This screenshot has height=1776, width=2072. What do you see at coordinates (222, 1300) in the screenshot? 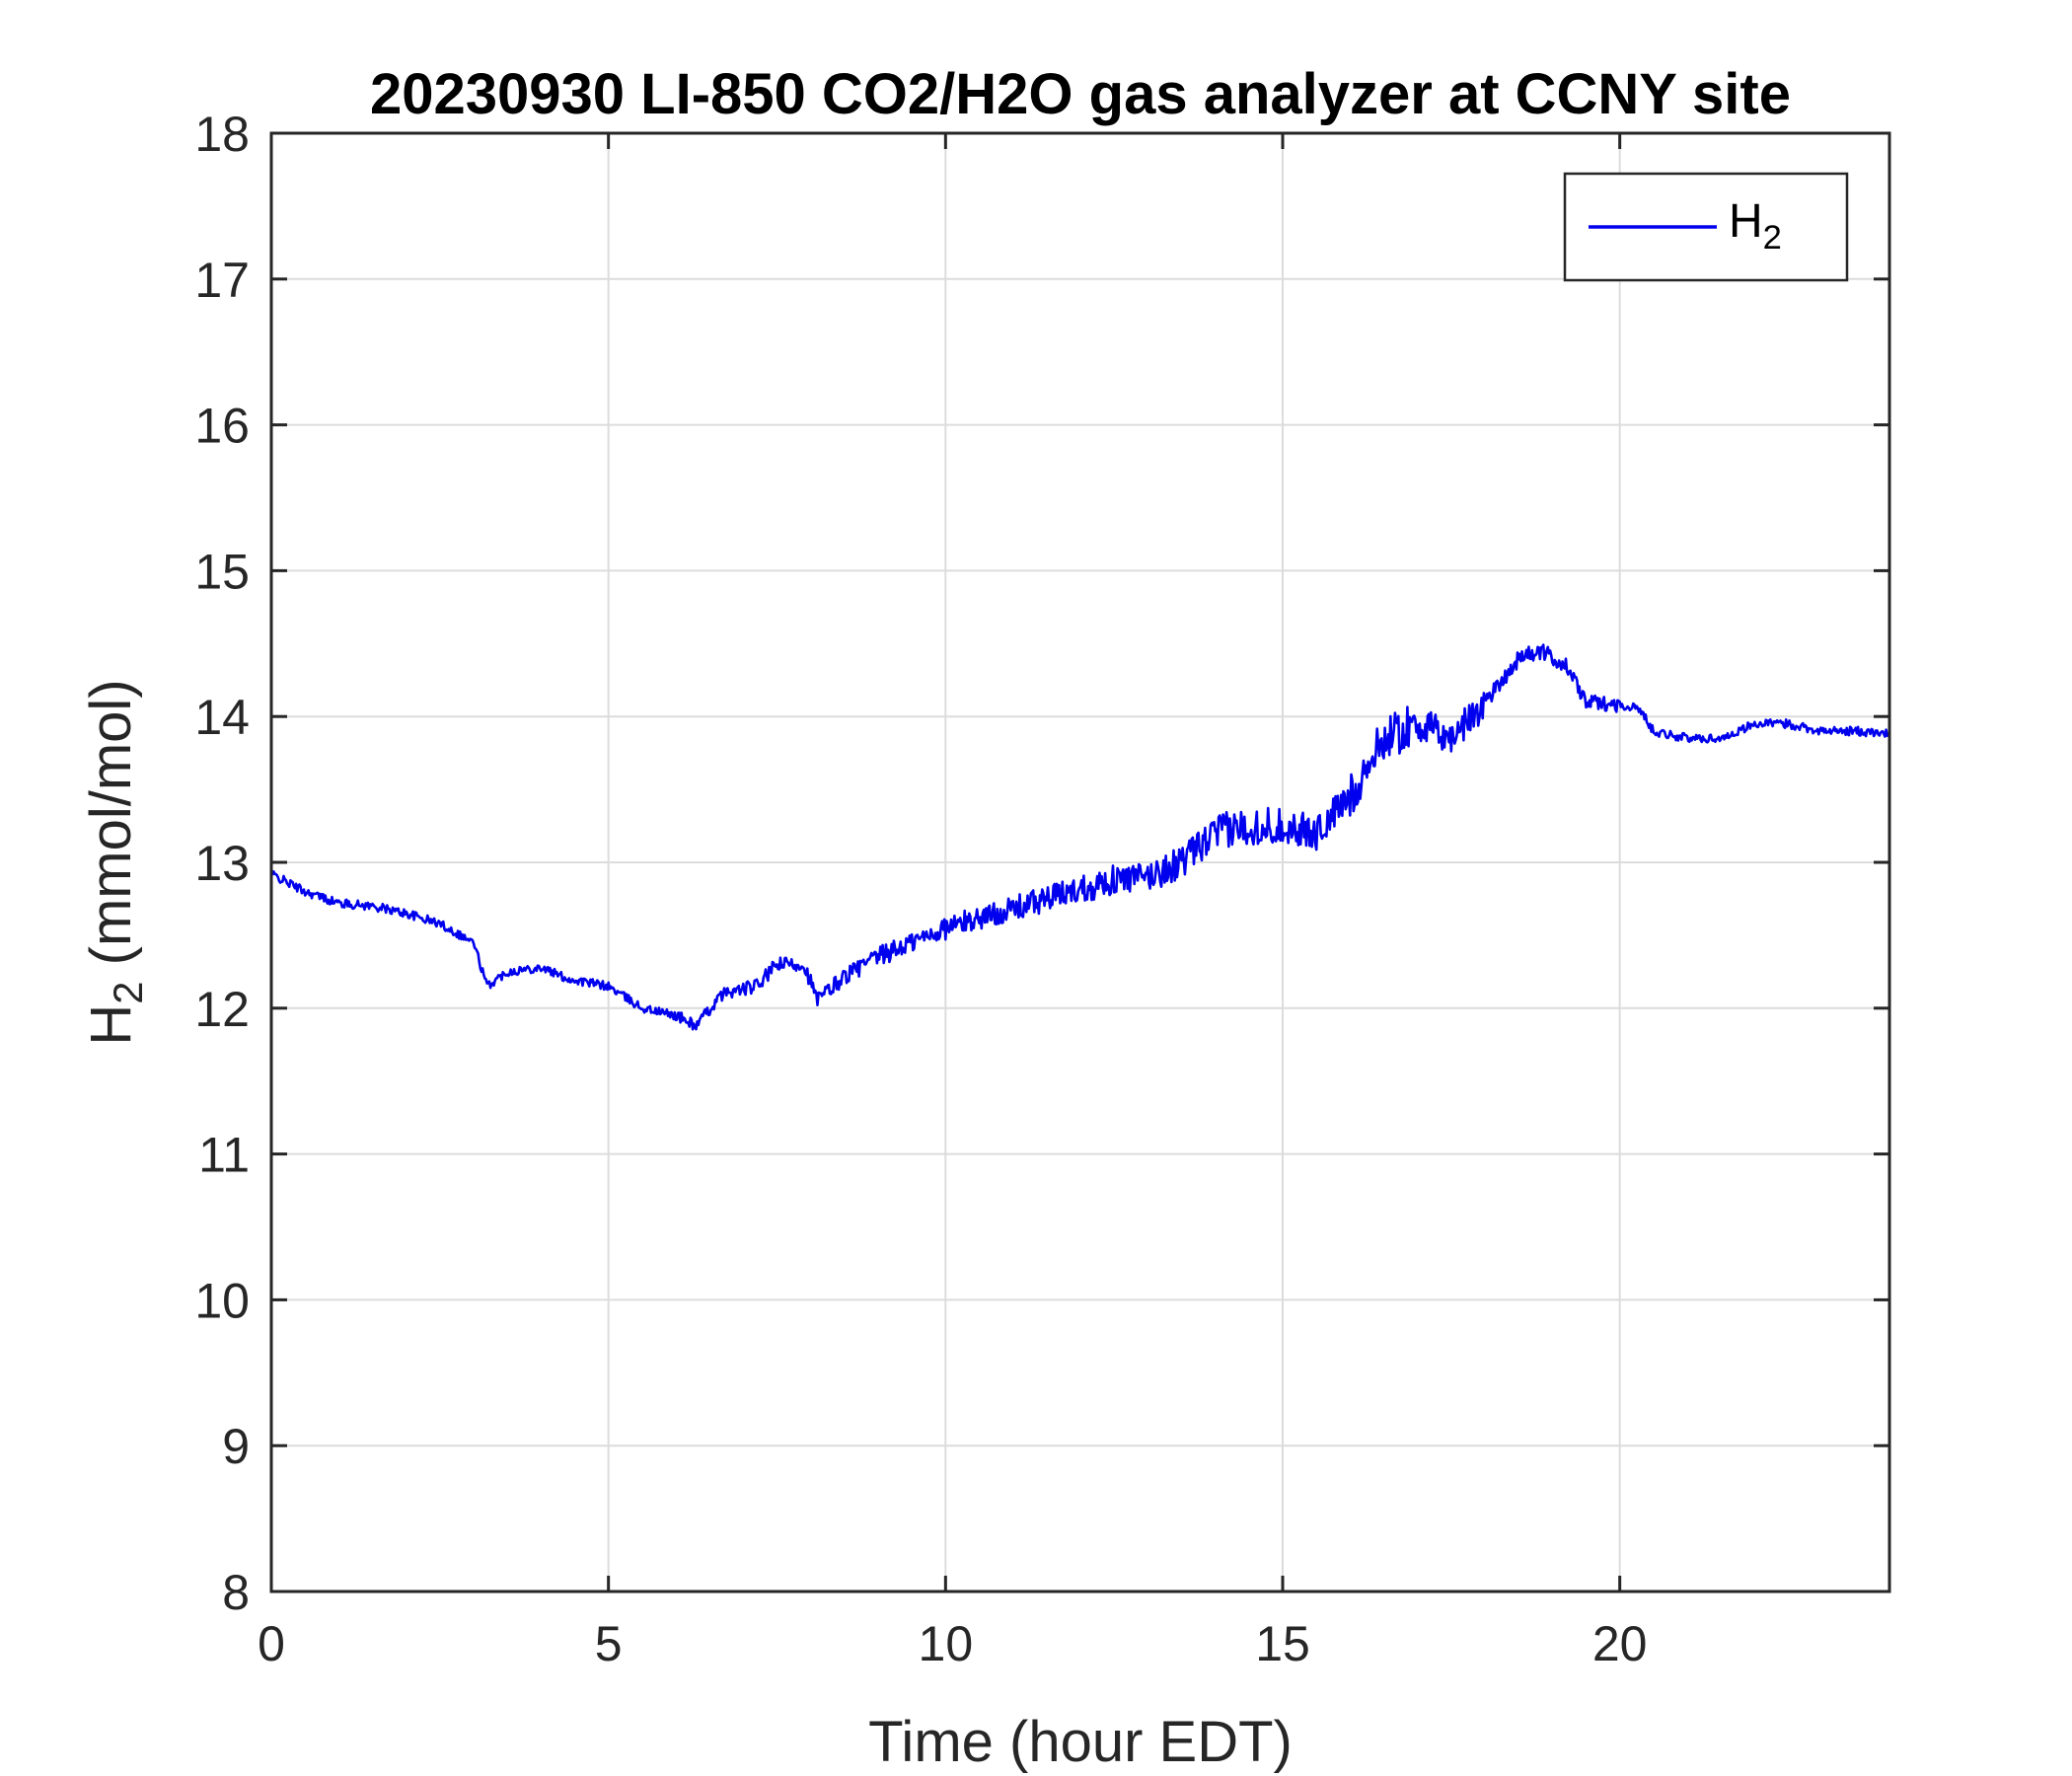
I see `y-tick-label: 10` at bounding box center [222, 1300].